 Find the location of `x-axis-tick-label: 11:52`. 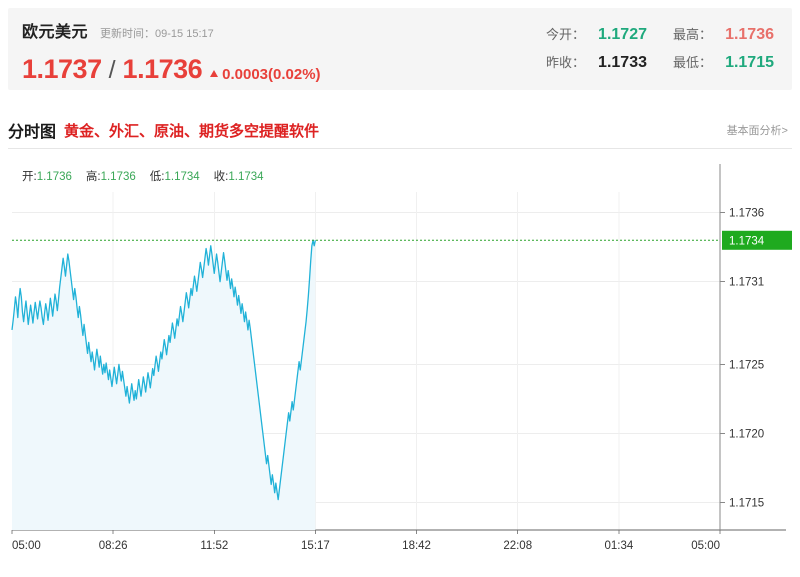

x-axis-tick-label: 11:52 is located at coordinates (214, 546).